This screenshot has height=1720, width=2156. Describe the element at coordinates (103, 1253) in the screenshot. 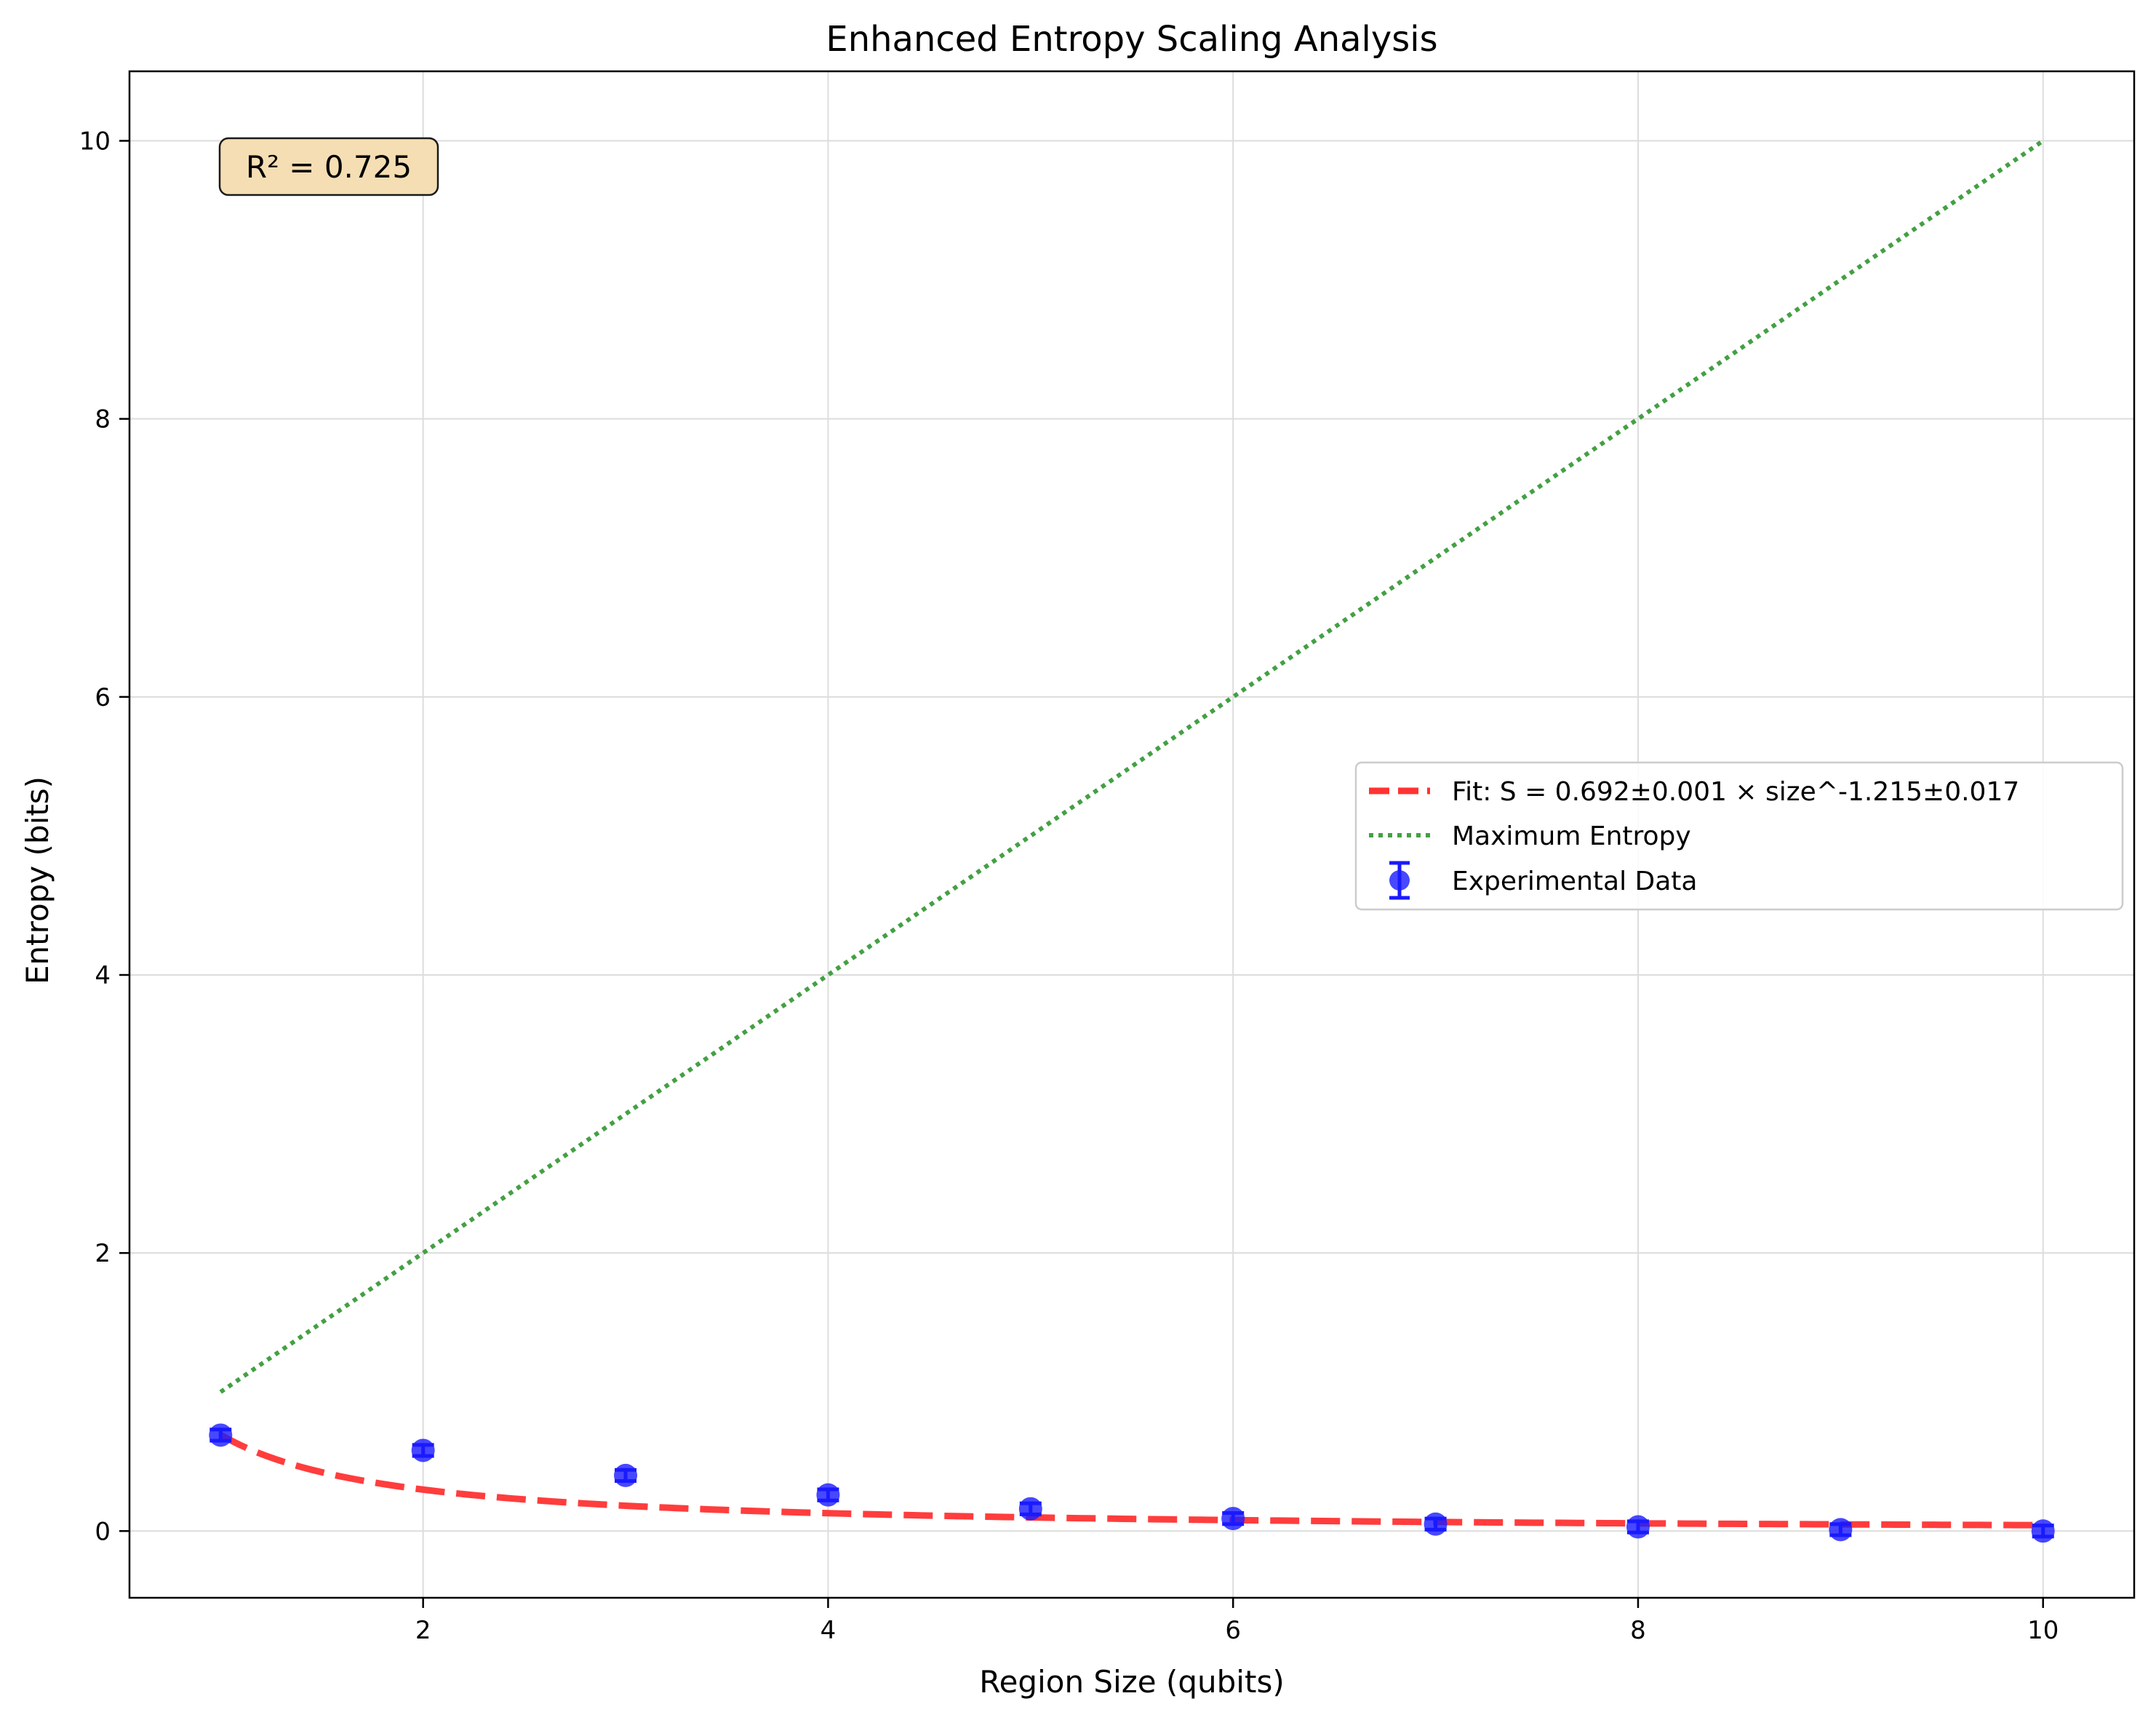

I see `y-tick-label-1: 2` at that location.